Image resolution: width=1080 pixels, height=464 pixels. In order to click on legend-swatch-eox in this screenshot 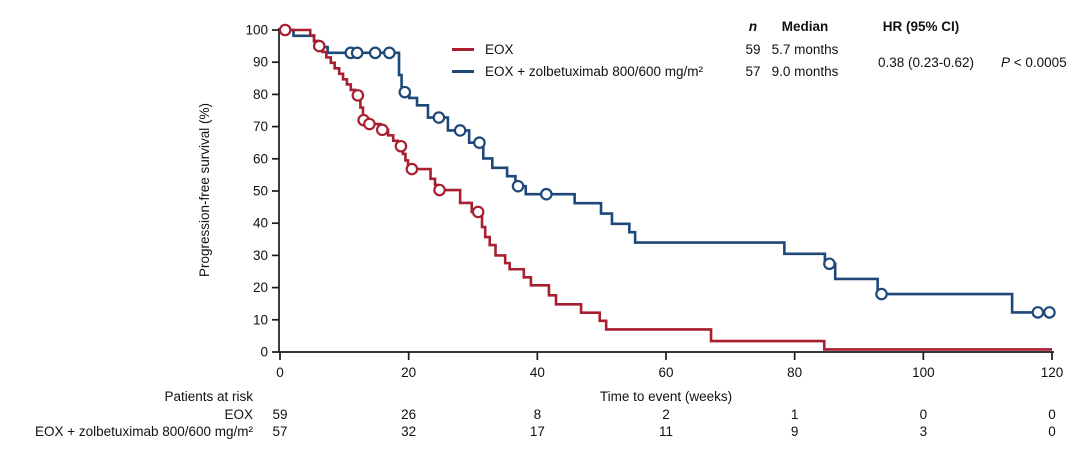, I will do `click(463, 49)`.